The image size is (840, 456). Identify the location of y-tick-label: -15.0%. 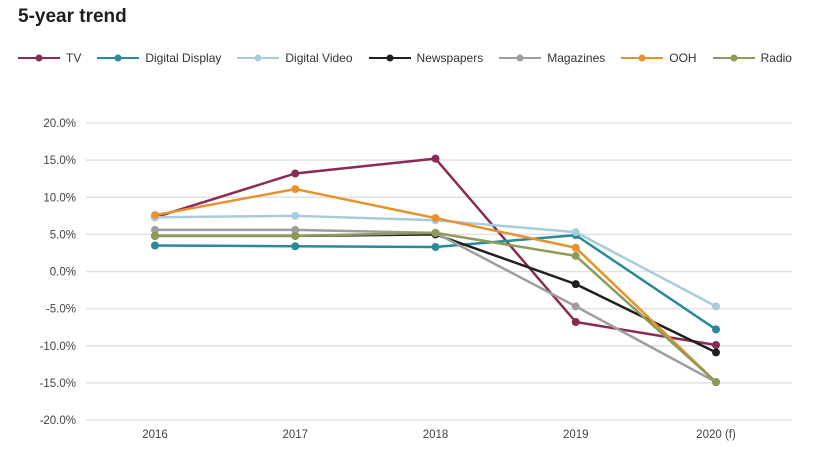
(58, 384).